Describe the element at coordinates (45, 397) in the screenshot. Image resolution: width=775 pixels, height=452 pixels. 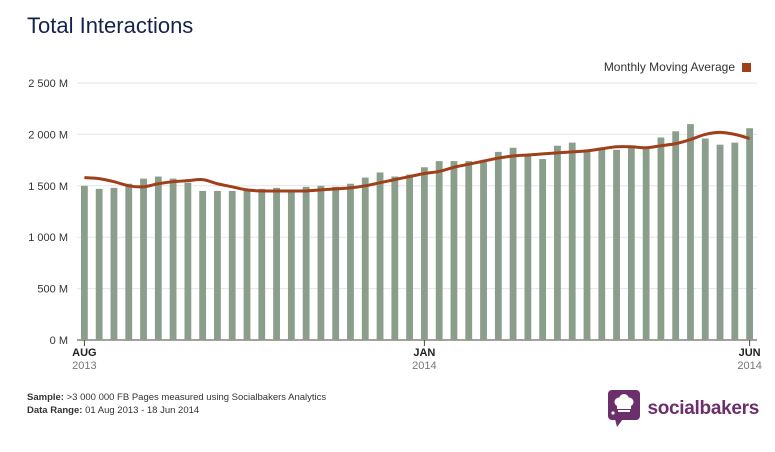
I see `sample-label: Sample:` at that location.